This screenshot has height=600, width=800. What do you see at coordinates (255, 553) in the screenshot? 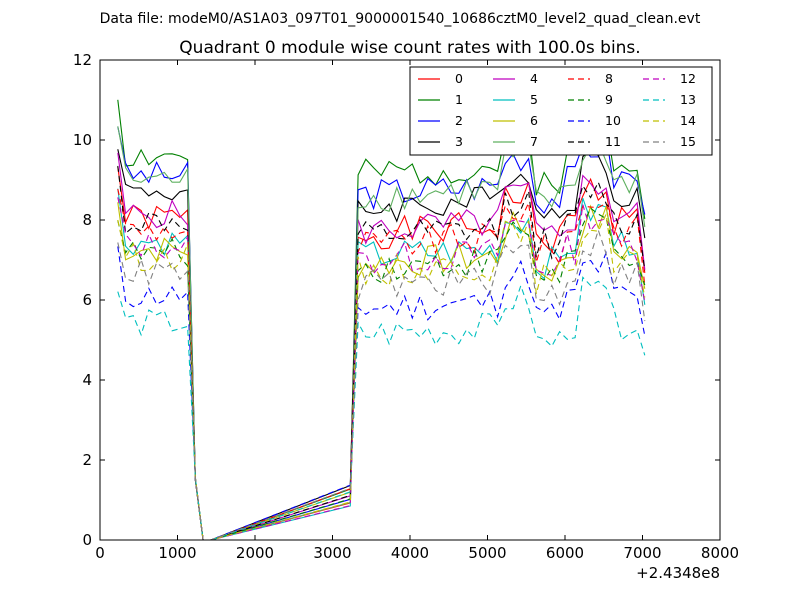
I see `x-tick-label: 2000` at bounding box center [255, 553].